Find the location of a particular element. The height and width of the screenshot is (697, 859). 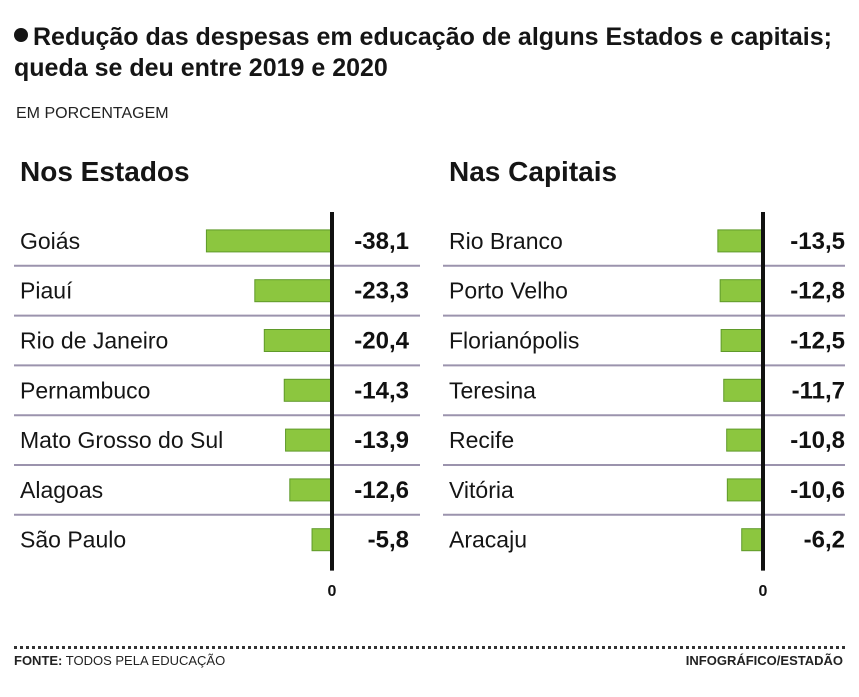

credit-note: INFOGRÁFICO/ESTADÃO is located at coordinates (764, 660).